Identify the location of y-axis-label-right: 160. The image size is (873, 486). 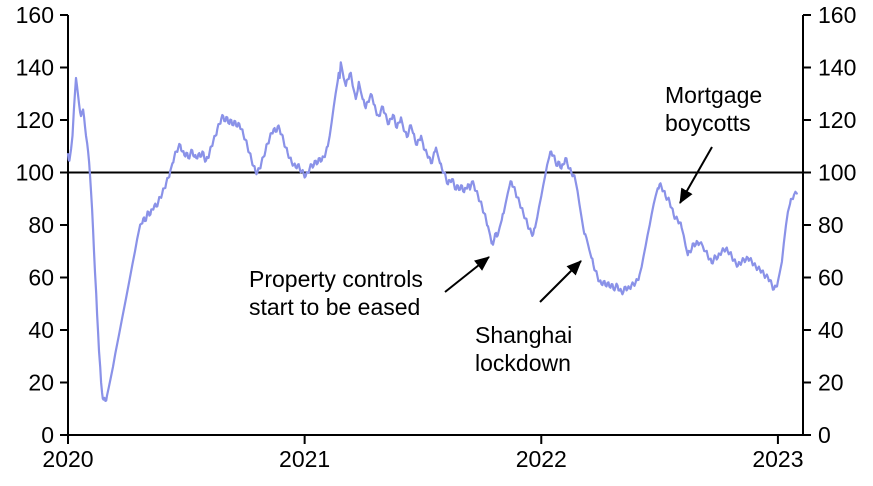
(837, 15).